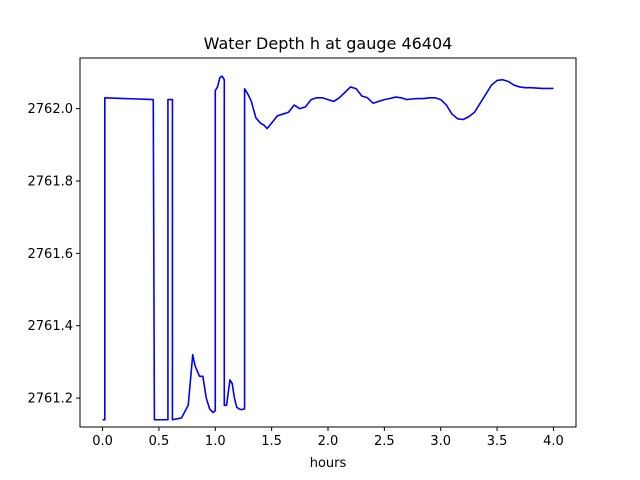  What do you see at coordinates (215, 441) in the screenshot?
I see `x-tick-label: 1.0` at bounding box center [215, 441].